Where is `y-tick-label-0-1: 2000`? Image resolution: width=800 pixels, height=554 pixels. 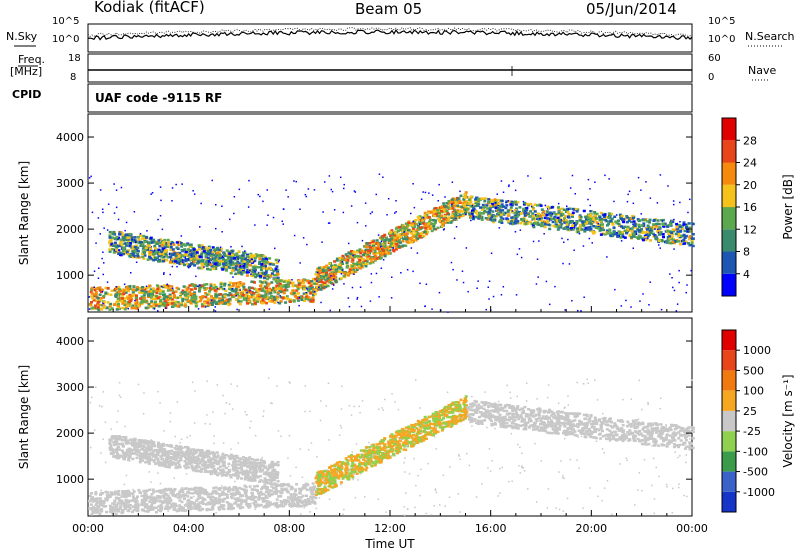
y-tick-label-0-1: 2000 is located at coordinates (70, 229).